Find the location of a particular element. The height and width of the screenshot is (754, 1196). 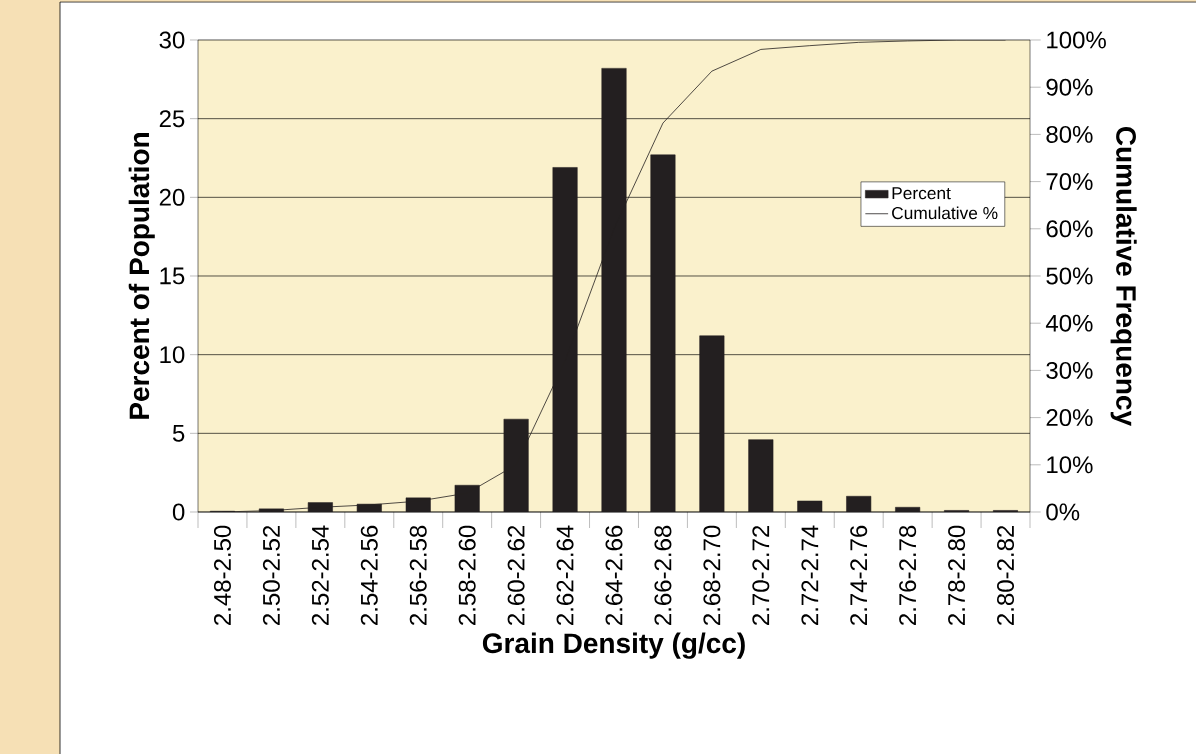

x-tick-label: 2.58-2.60 is located at coordinates (467, 575).